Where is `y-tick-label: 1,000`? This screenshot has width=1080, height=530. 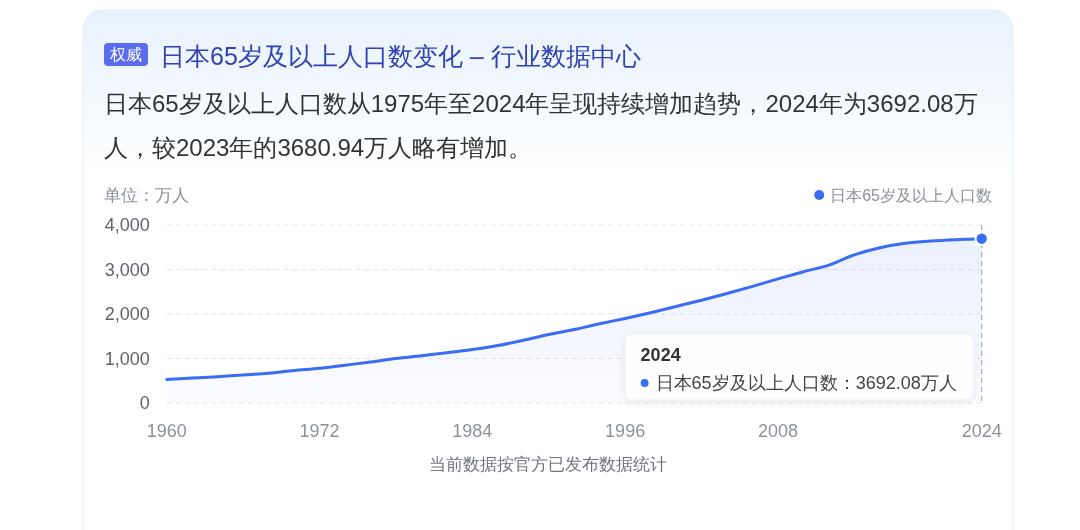
y-tick-label: 1,000 is located at coordinates (127, 358).